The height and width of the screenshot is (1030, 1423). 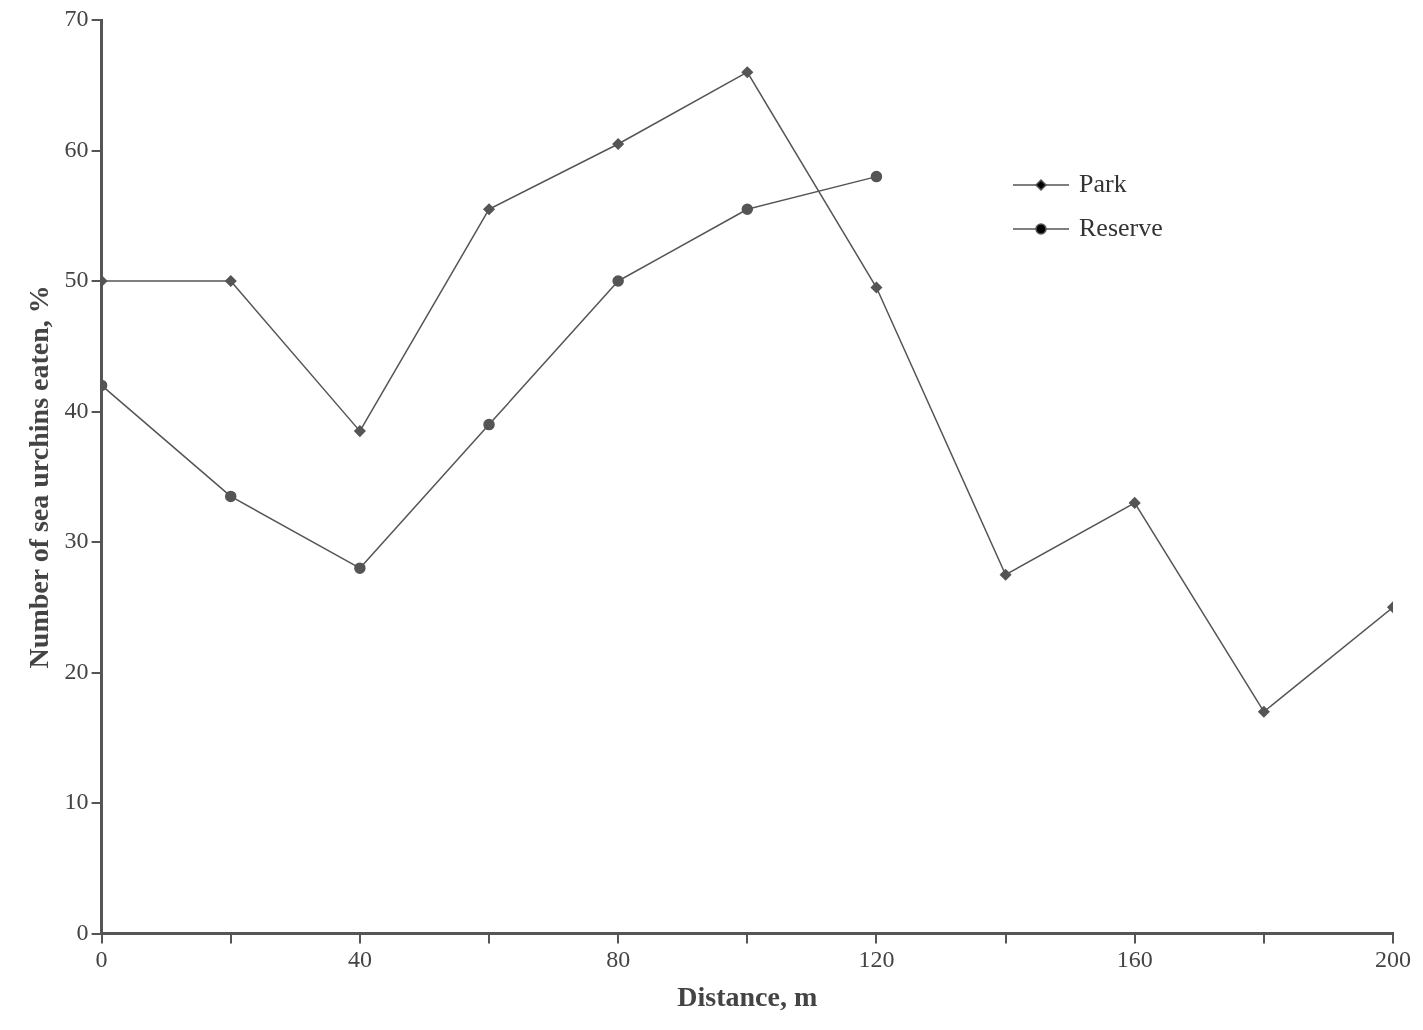 I want to click on y-tick-label: 40, so click(x=76, y=409).